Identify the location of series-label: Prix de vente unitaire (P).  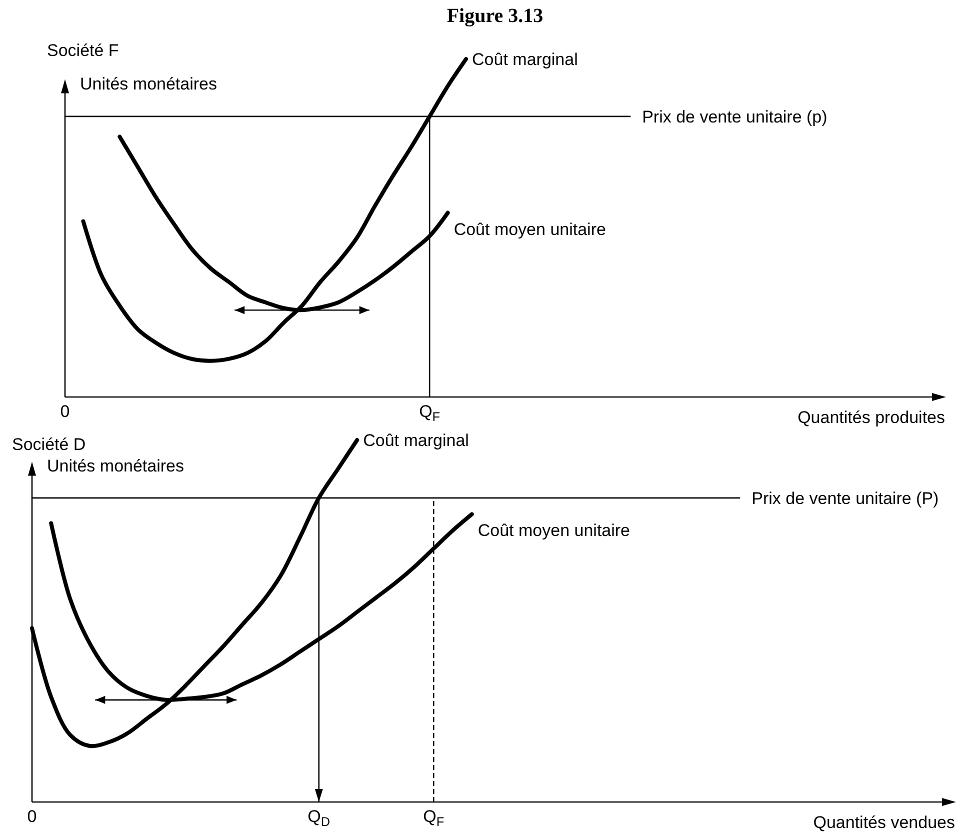
(845, 498).